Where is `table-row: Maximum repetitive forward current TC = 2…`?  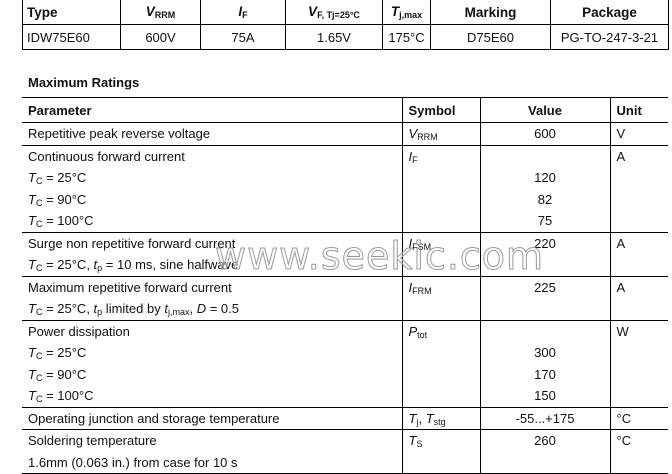 table-row: Maximum repetitive forward current TC = 2… is located at coordinates (345, 298).